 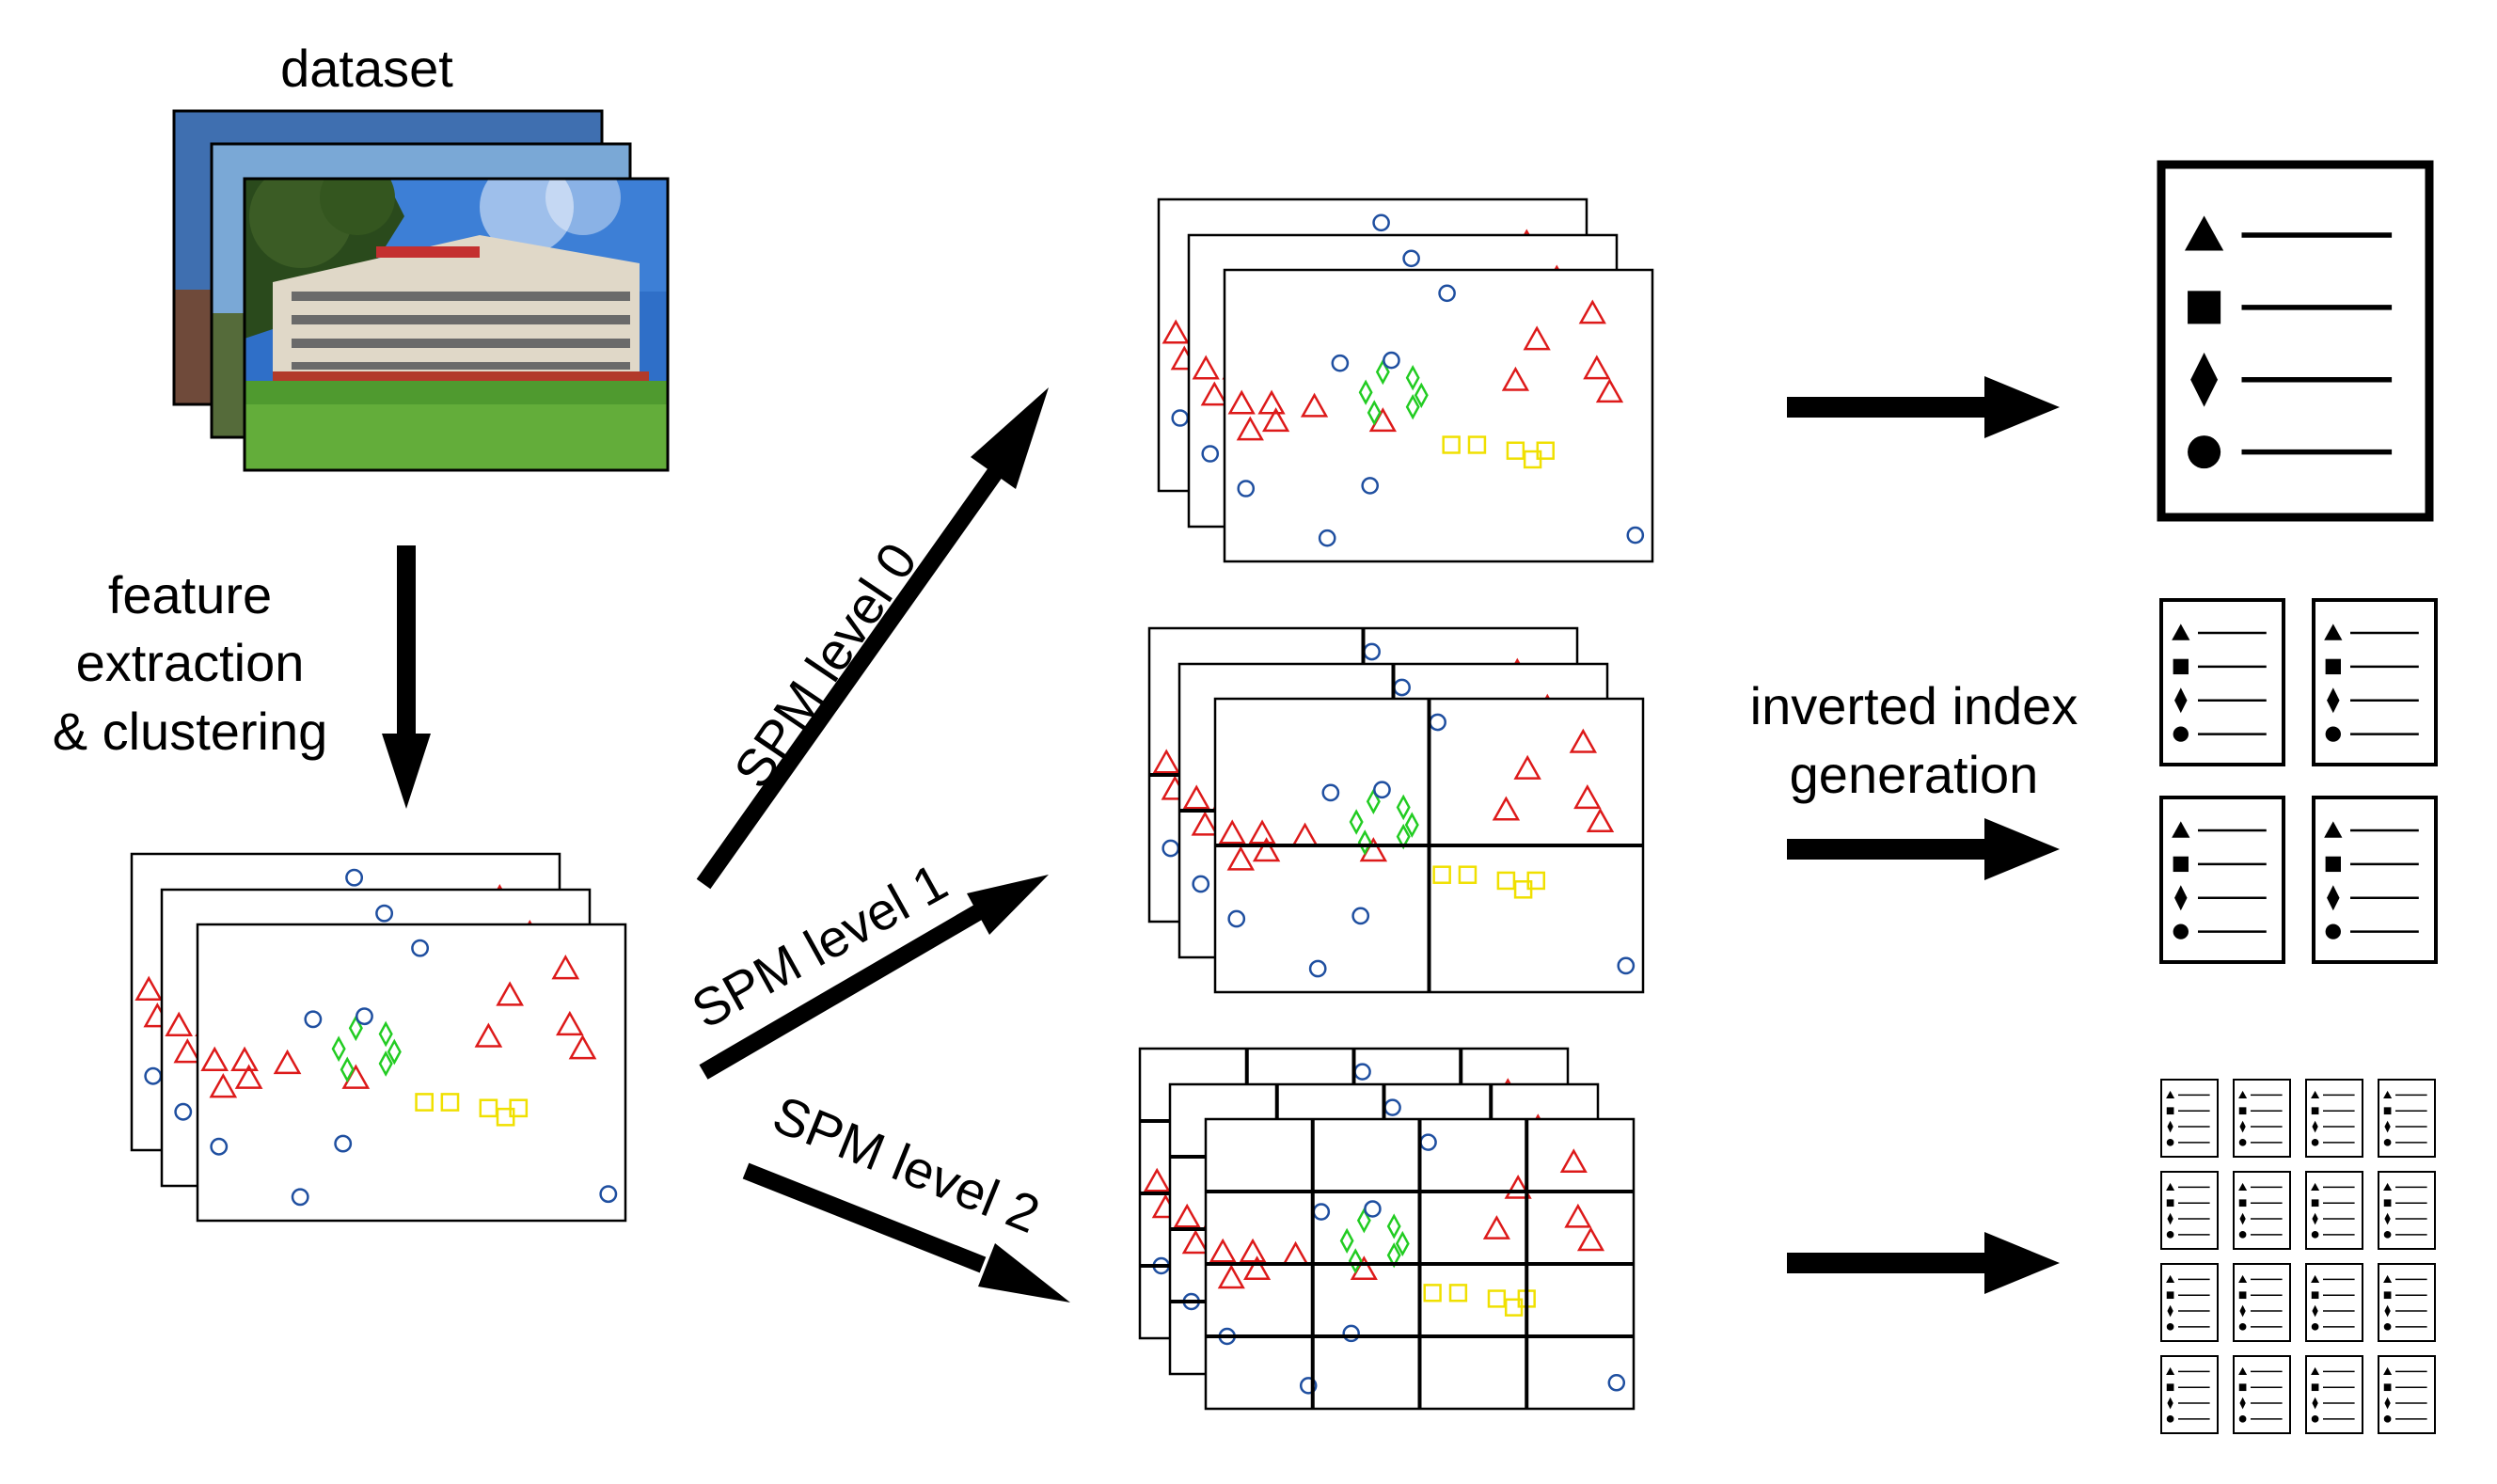 What do you see at coordinates (2297, 797) in the screenshot?
I see `inverted-index-documents` at bounding box center [2297, 797].